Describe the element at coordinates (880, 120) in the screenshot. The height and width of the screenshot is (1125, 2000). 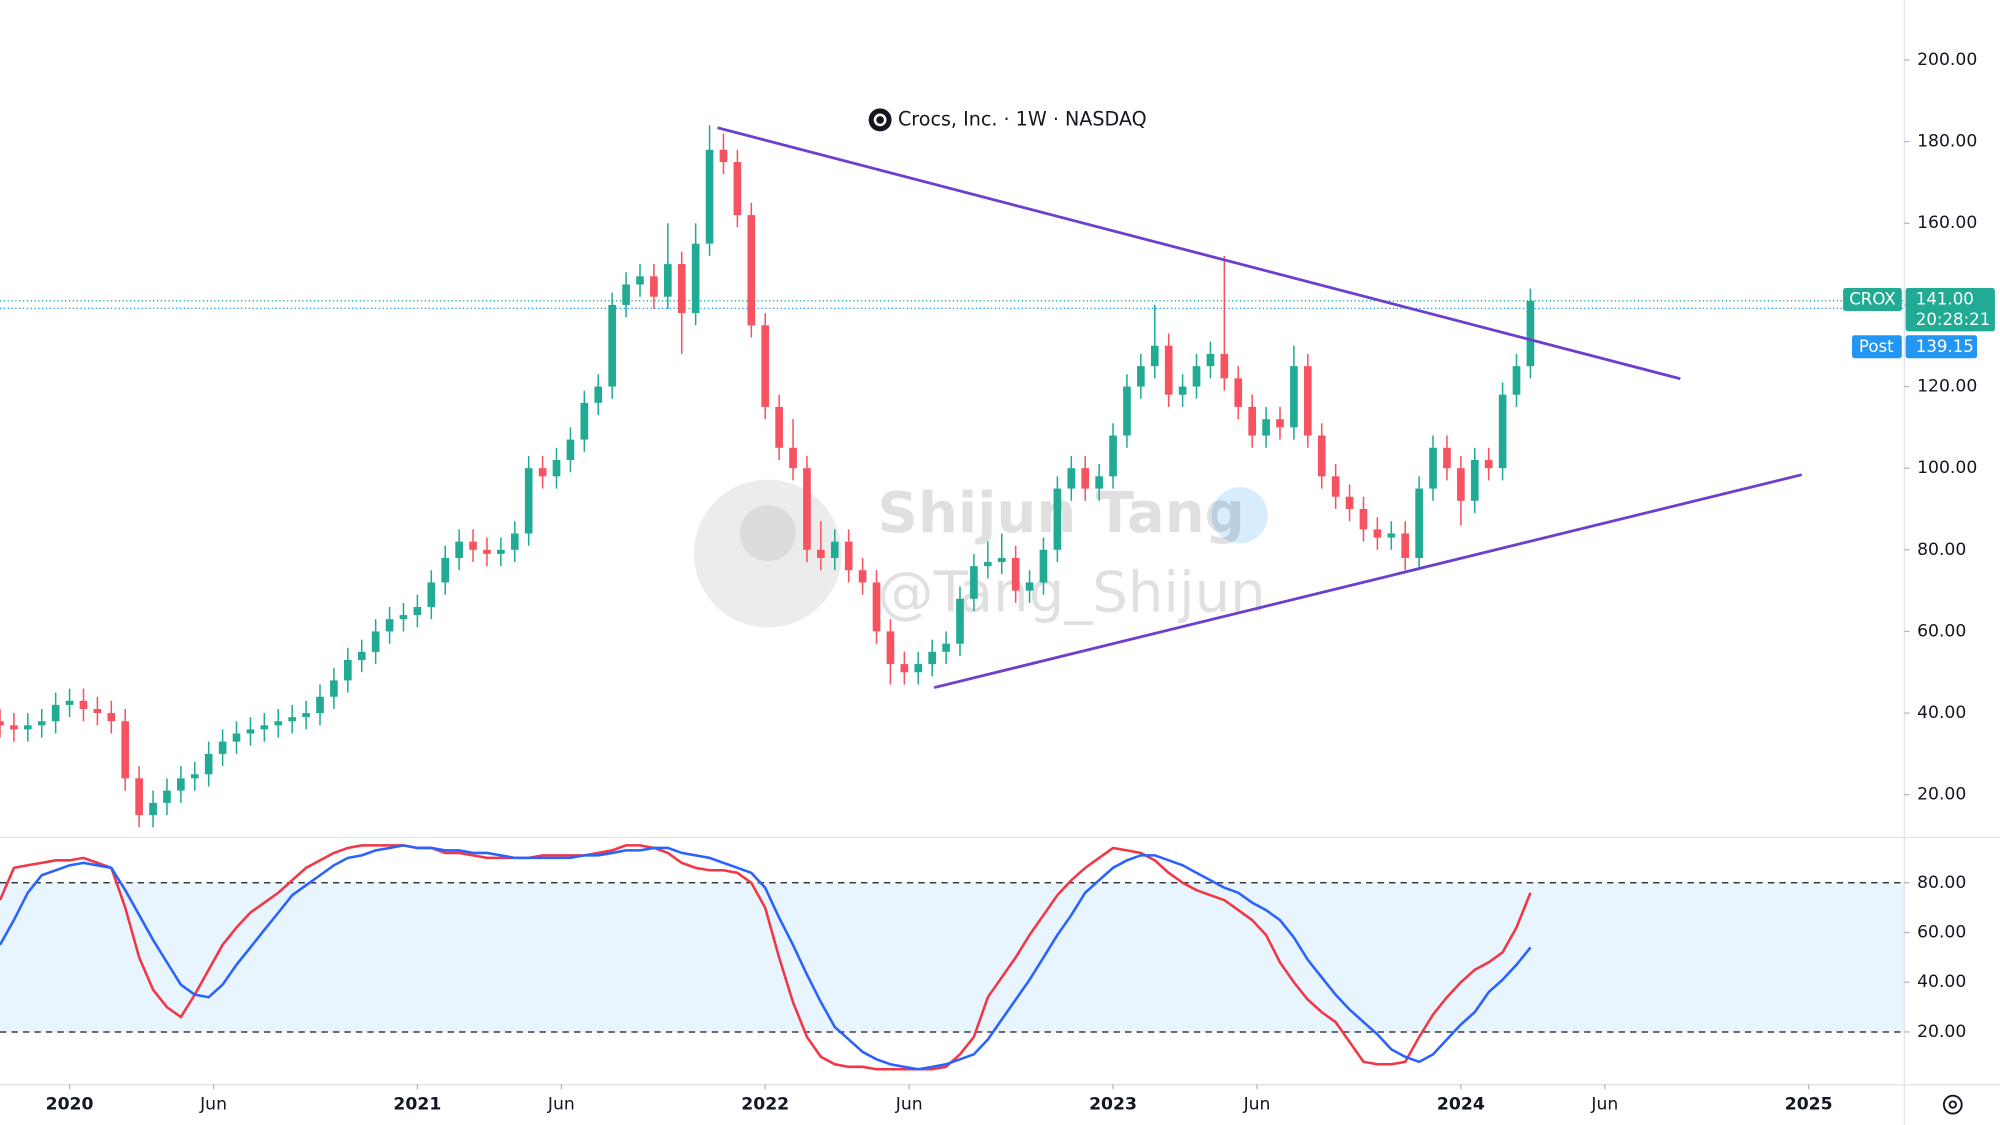
I see `logo-mark` at that location.